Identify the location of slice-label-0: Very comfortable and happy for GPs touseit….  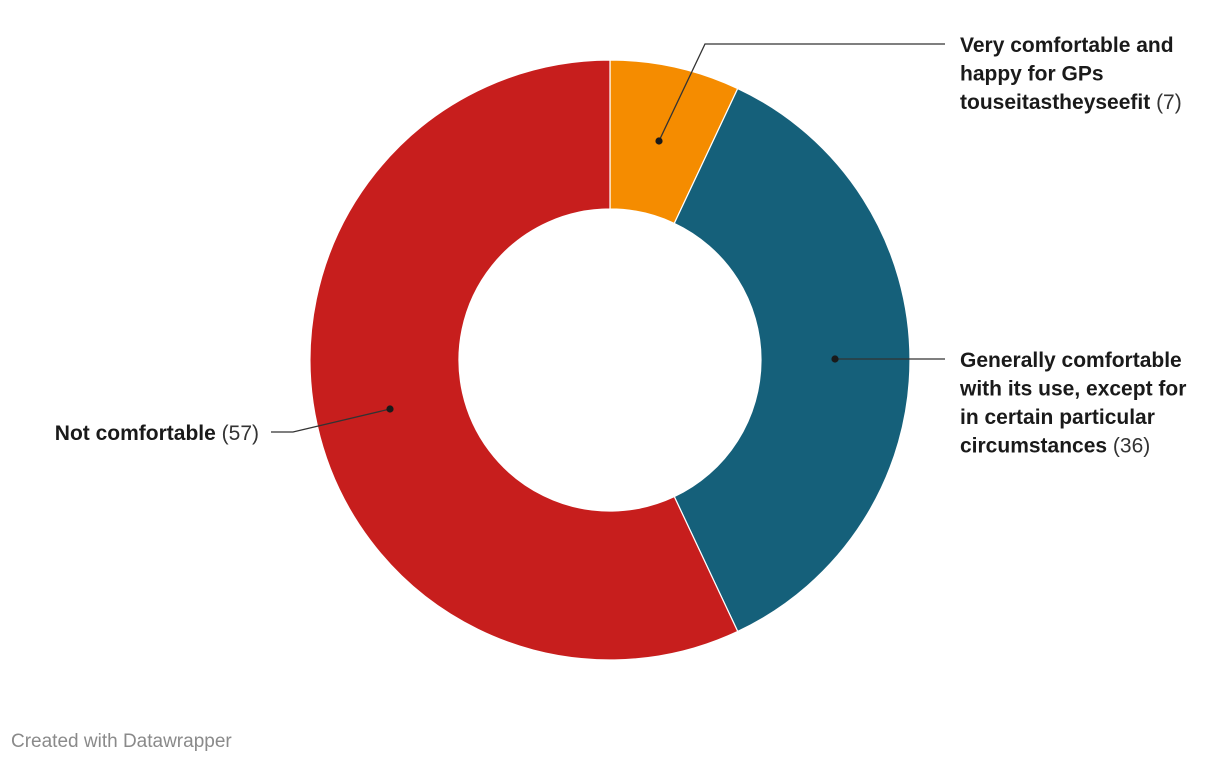
(1071, 74).